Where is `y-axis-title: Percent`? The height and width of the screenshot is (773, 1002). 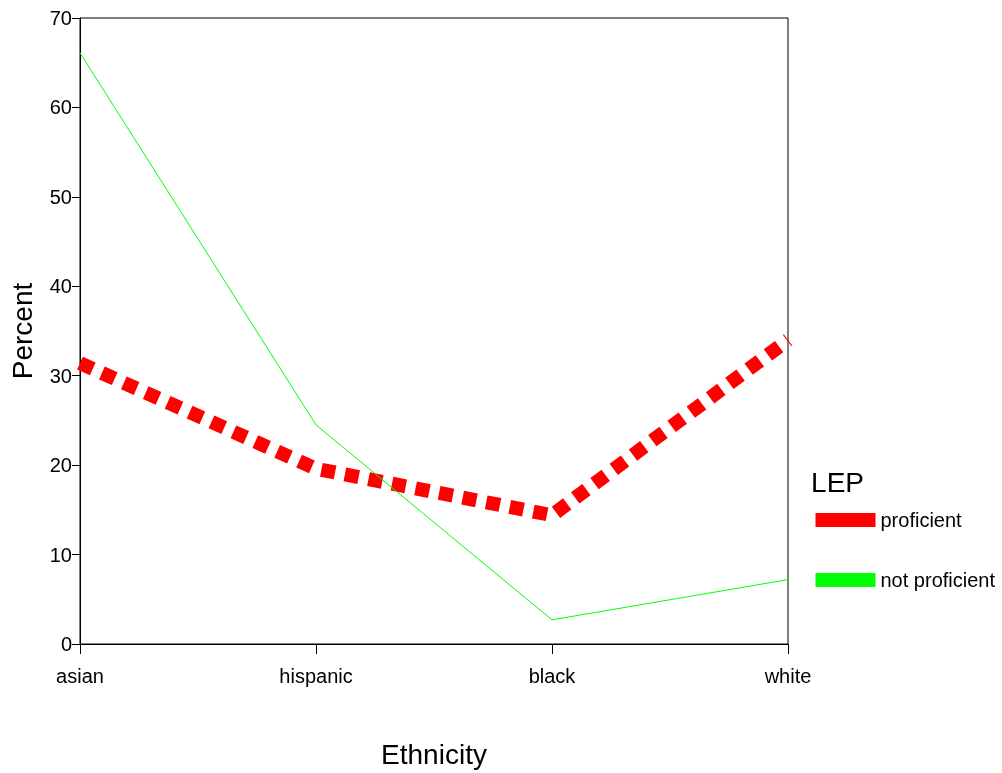 y-axis-title: Percent is located at coordinates (22, 331).